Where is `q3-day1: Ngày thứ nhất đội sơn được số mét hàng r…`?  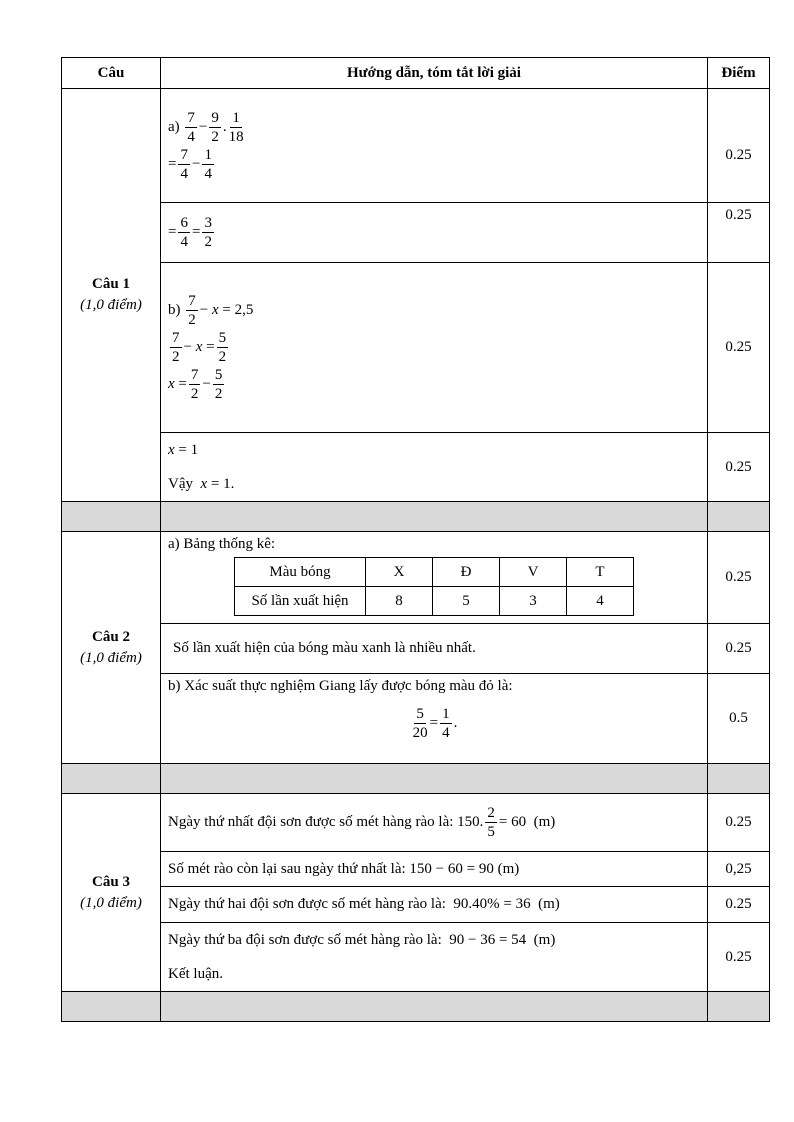
q3-day1: Ngày thứ nhất đội sơn được số mét hàng r… is located at coordinates (434, 822).